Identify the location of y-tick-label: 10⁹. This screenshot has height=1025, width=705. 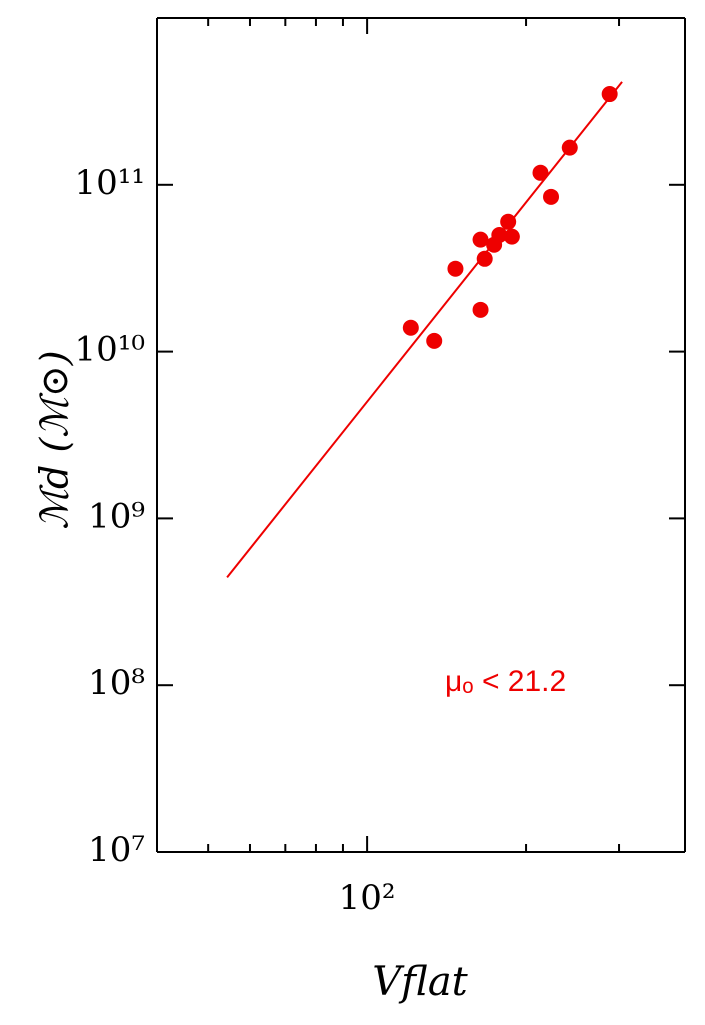
(116, 516).